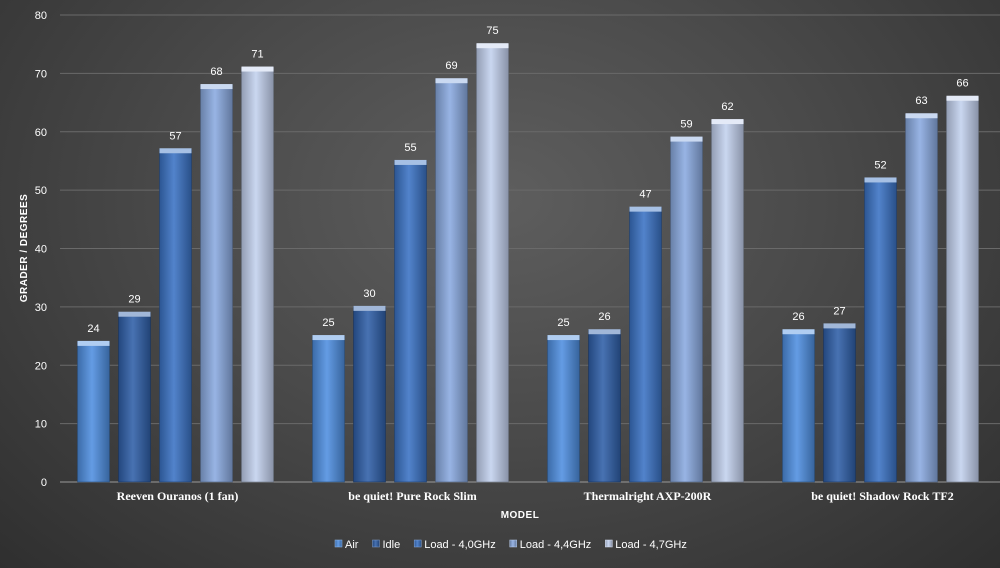  What do you see at coordinates (41, 191) in the screenshot?
I see `y-tick-label: 50` at bounding box center [41, 191].